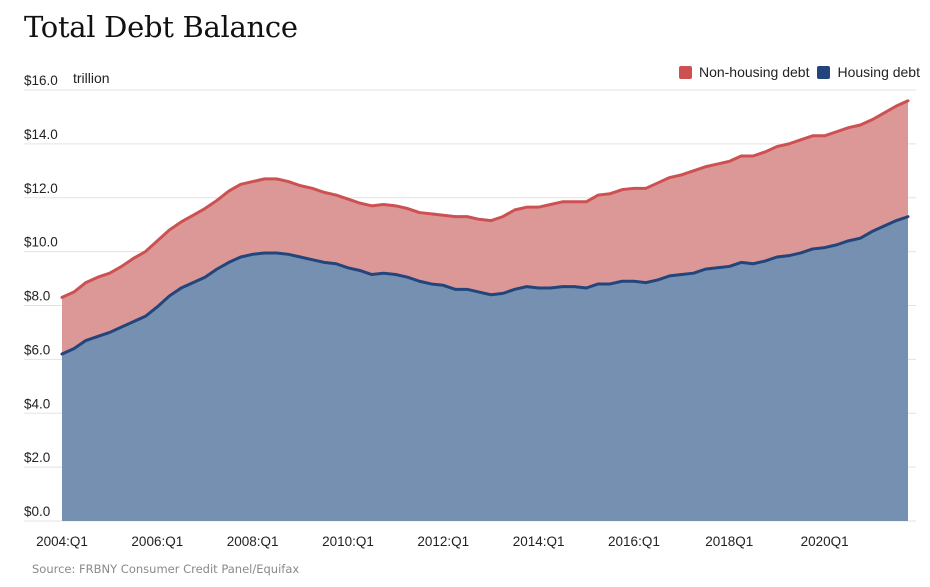 The height and width of the screenshot is (587, 930). Describe the element at coordinates (253, 541) in the screenshot. I see `x-tick-label: 2008:Q1` at that location.